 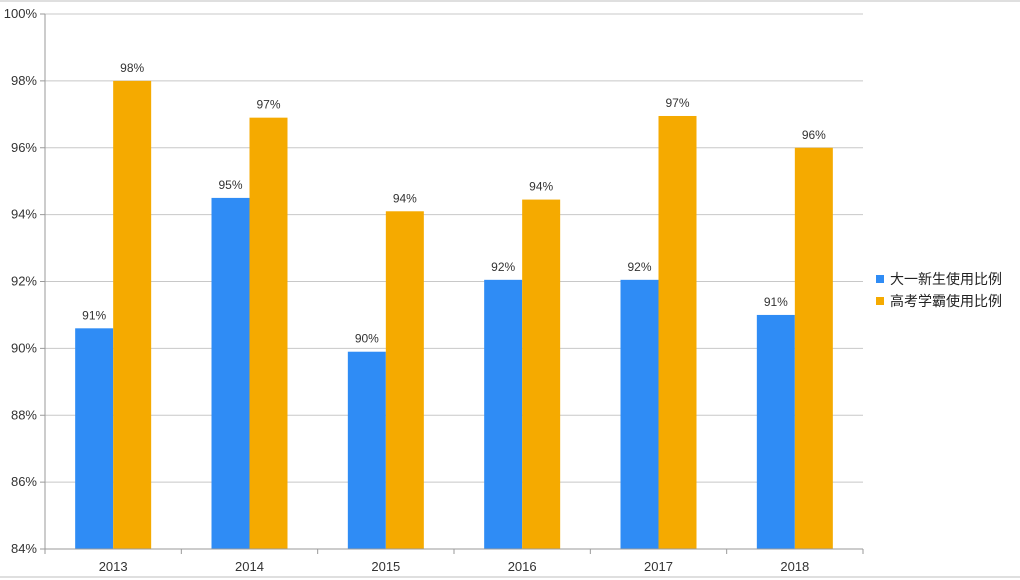 What do you see at coordinates (503, 414) in the screenshot?
I see `bar-1-2016` at bounding box center [503, 414].